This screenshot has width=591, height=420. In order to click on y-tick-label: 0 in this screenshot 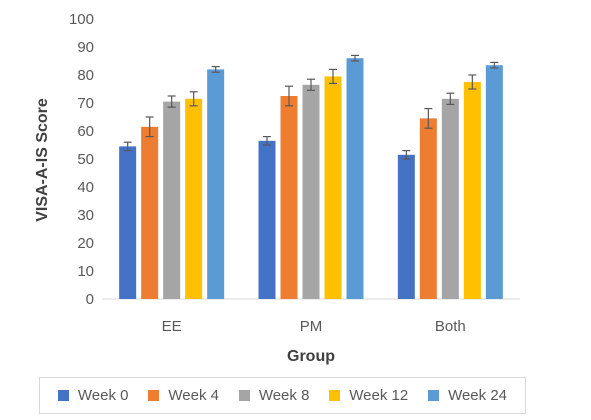, I will do `click(90, 299)`.